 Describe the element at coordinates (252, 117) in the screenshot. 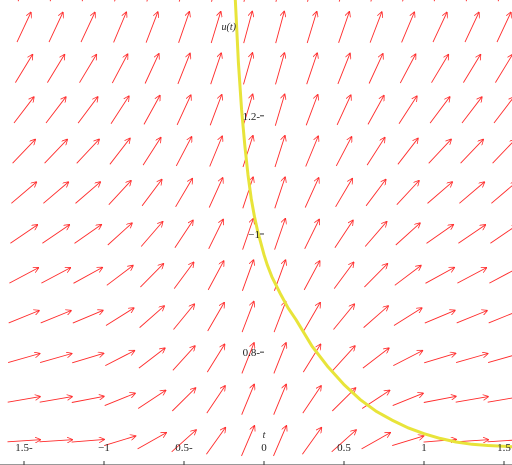

I see `y-tick-label: 1.2-` at that location.